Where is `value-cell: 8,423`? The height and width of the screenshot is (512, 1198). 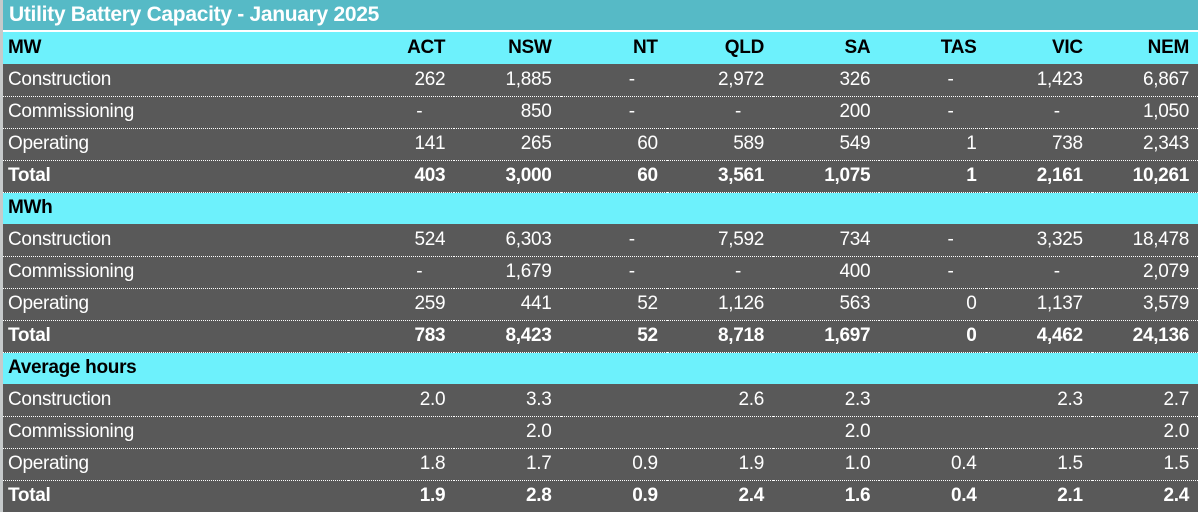 value-cell: 8,423 is located at coordinates (507, 335).